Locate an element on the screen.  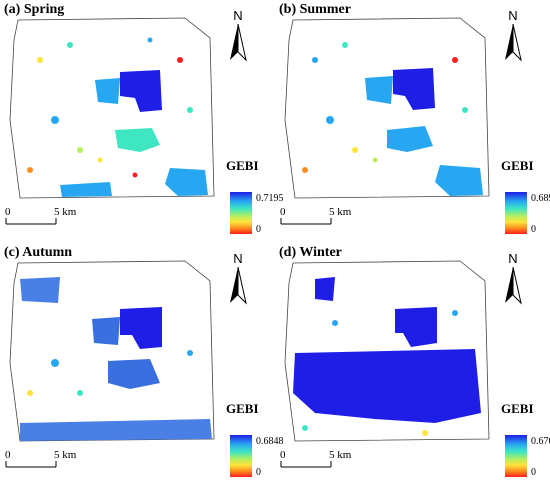
spring-map is located at coordinates (112, 108).